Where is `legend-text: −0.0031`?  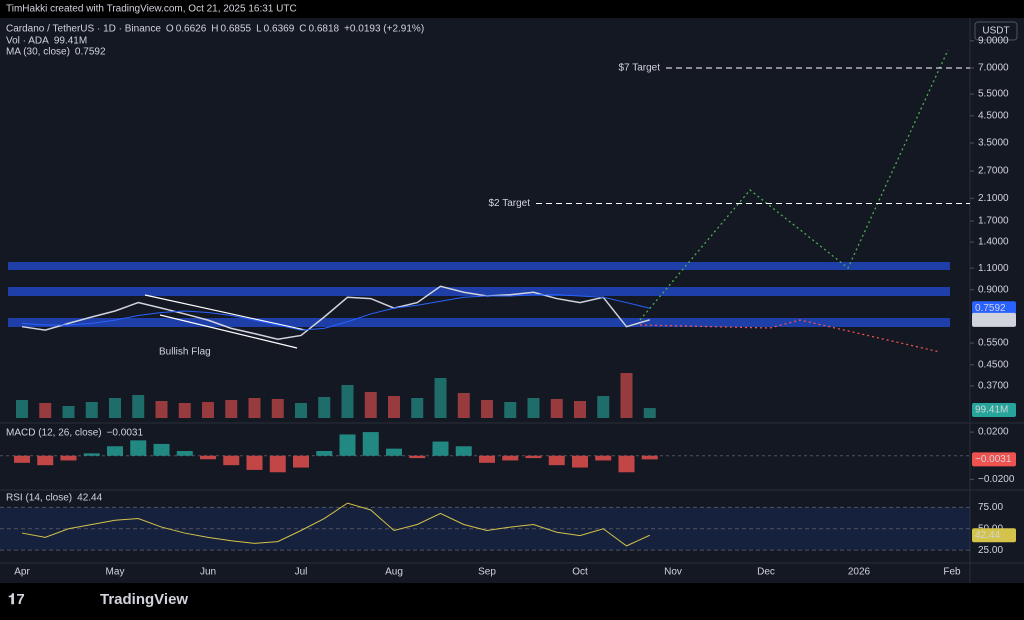 legend-text: −0.0031 is located at coordinates (125, 433).